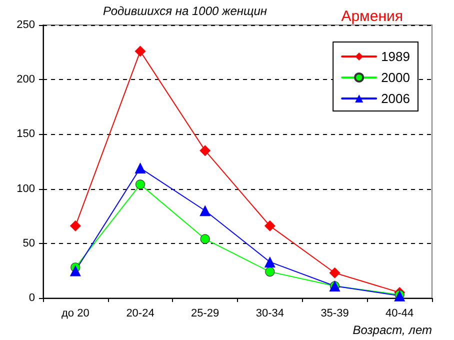  I want to click on legend-label: 2000, so click(395, 77).